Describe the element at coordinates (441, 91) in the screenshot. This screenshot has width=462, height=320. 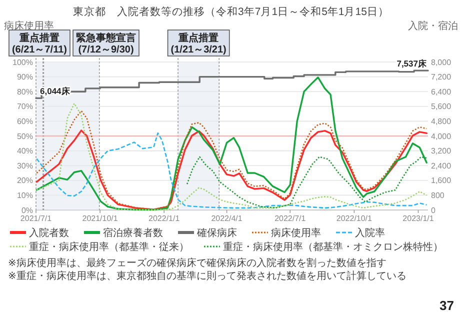
I see `y2-tick-label: 6,400` at that location.